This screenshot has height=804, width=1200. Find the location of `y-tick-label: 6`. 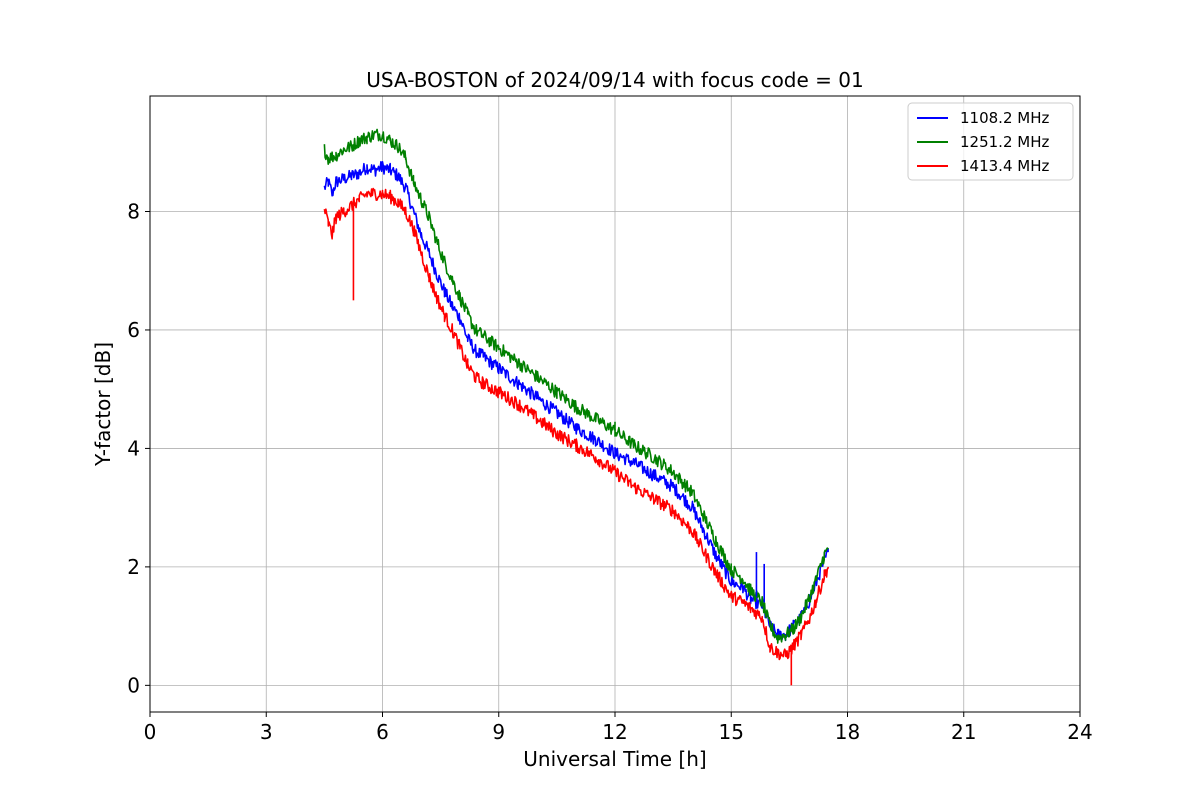

y-tick-label: 6 is located at coordinates (133, 330).